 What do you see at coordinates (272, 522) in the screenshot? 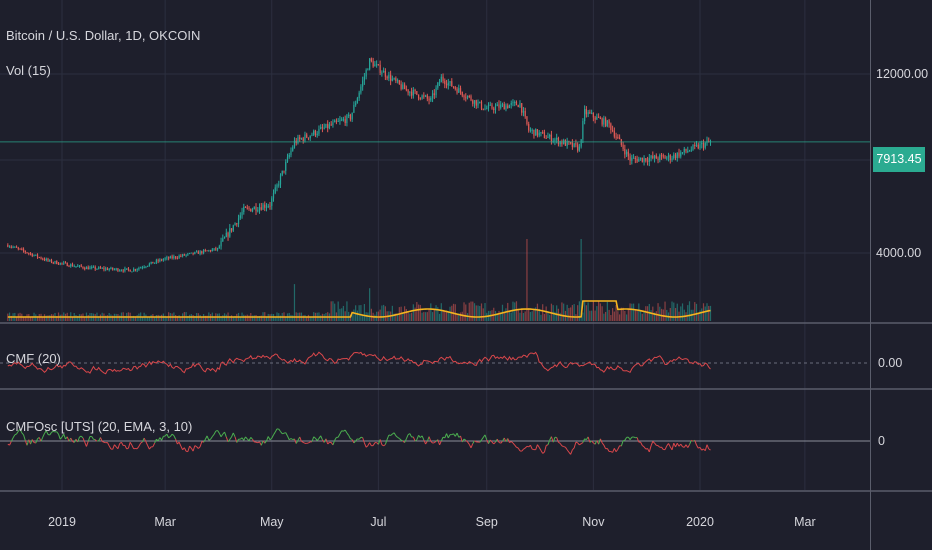
I see `x-tick-label: May` at bounding box center [272, 522].